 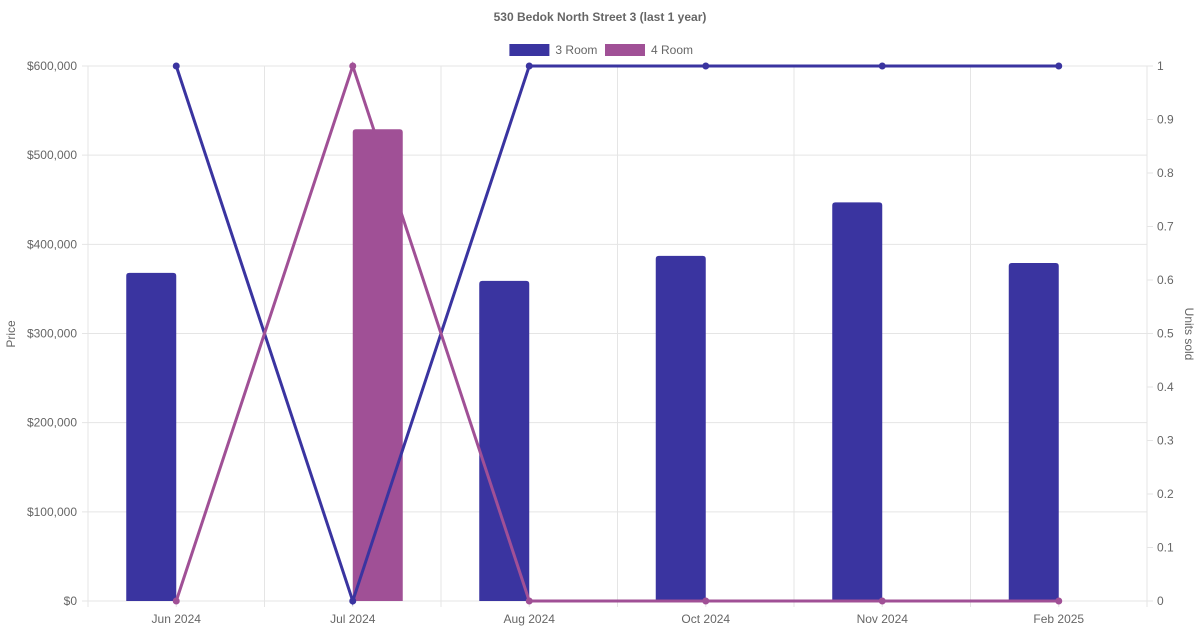 What do you see at coordinates (52, 155) in the screenshot?
I see `left-tick-label: $500,000` at bounding box center [52, 155].